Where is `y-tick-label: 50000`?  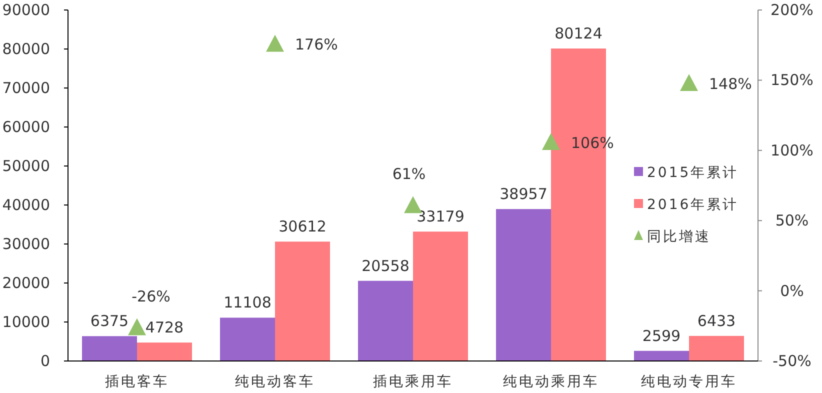
y-tick-label: 50000 is located at coordinates (26, 166).